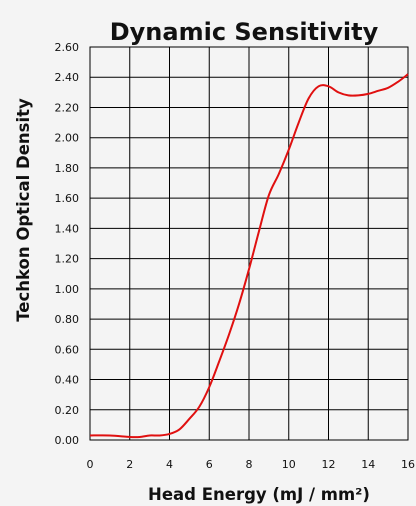  What do you see at coordinates (67, 289) in the screenshot?
I see `y-tick-label: 1.00` at bounding box center [67, 289].